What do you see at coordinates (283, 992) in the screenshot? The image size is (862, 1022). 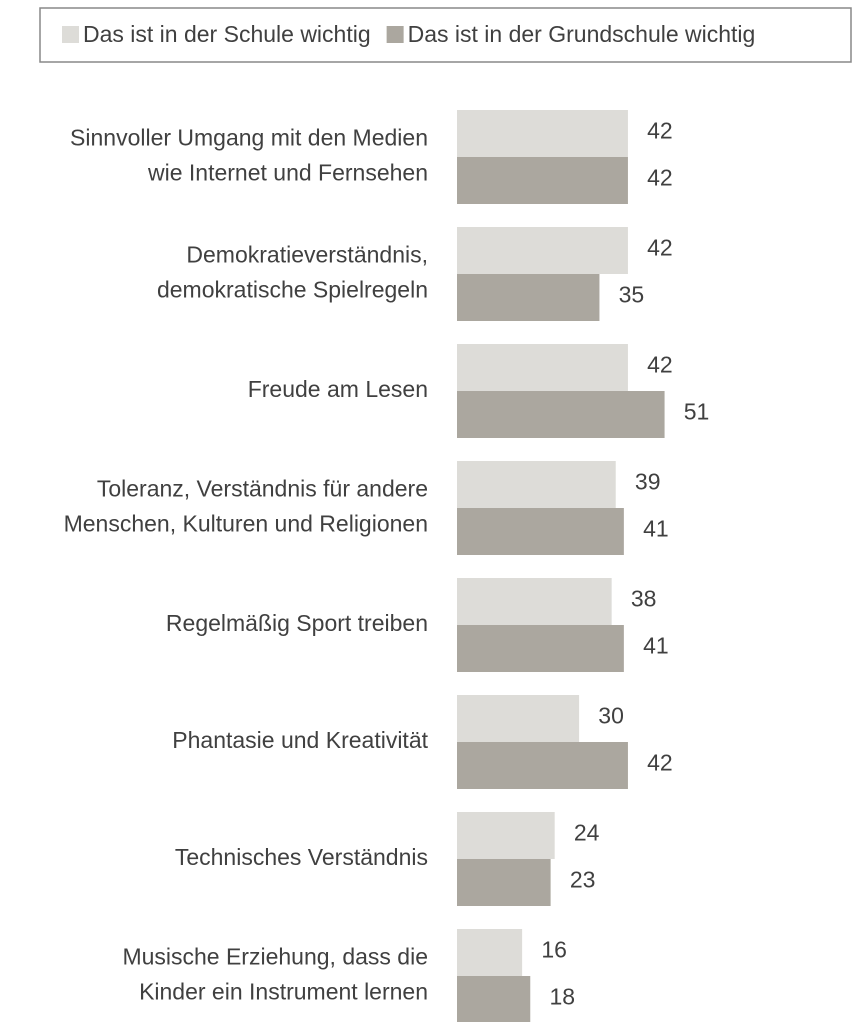 I see `category-label: Kinder ein Instrument lernen` at bounding box center [283, 992].